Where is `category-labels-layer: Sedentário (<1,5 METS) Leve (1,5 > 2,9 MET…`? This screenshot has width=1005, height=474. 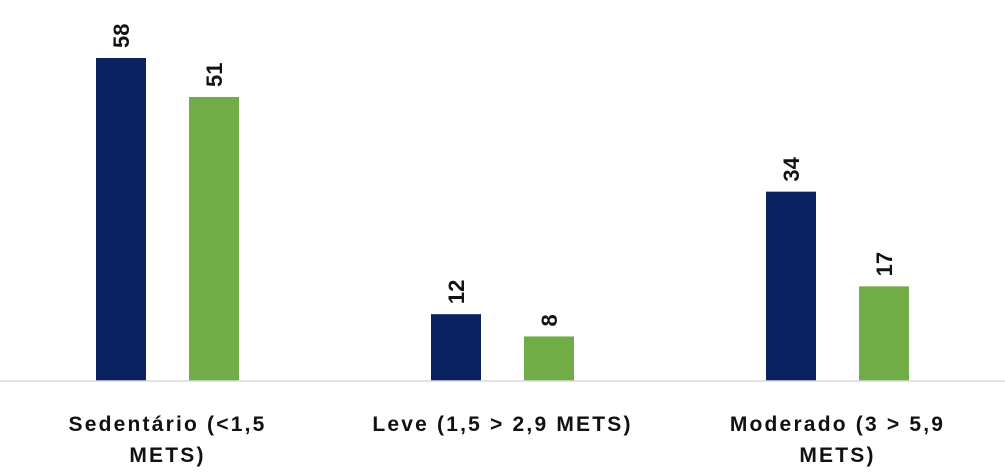 category-labels-layer: Sedentário (<1,5 METS) Leve (1,5 > 2,9 MET… is located at coordinates (506, 440).